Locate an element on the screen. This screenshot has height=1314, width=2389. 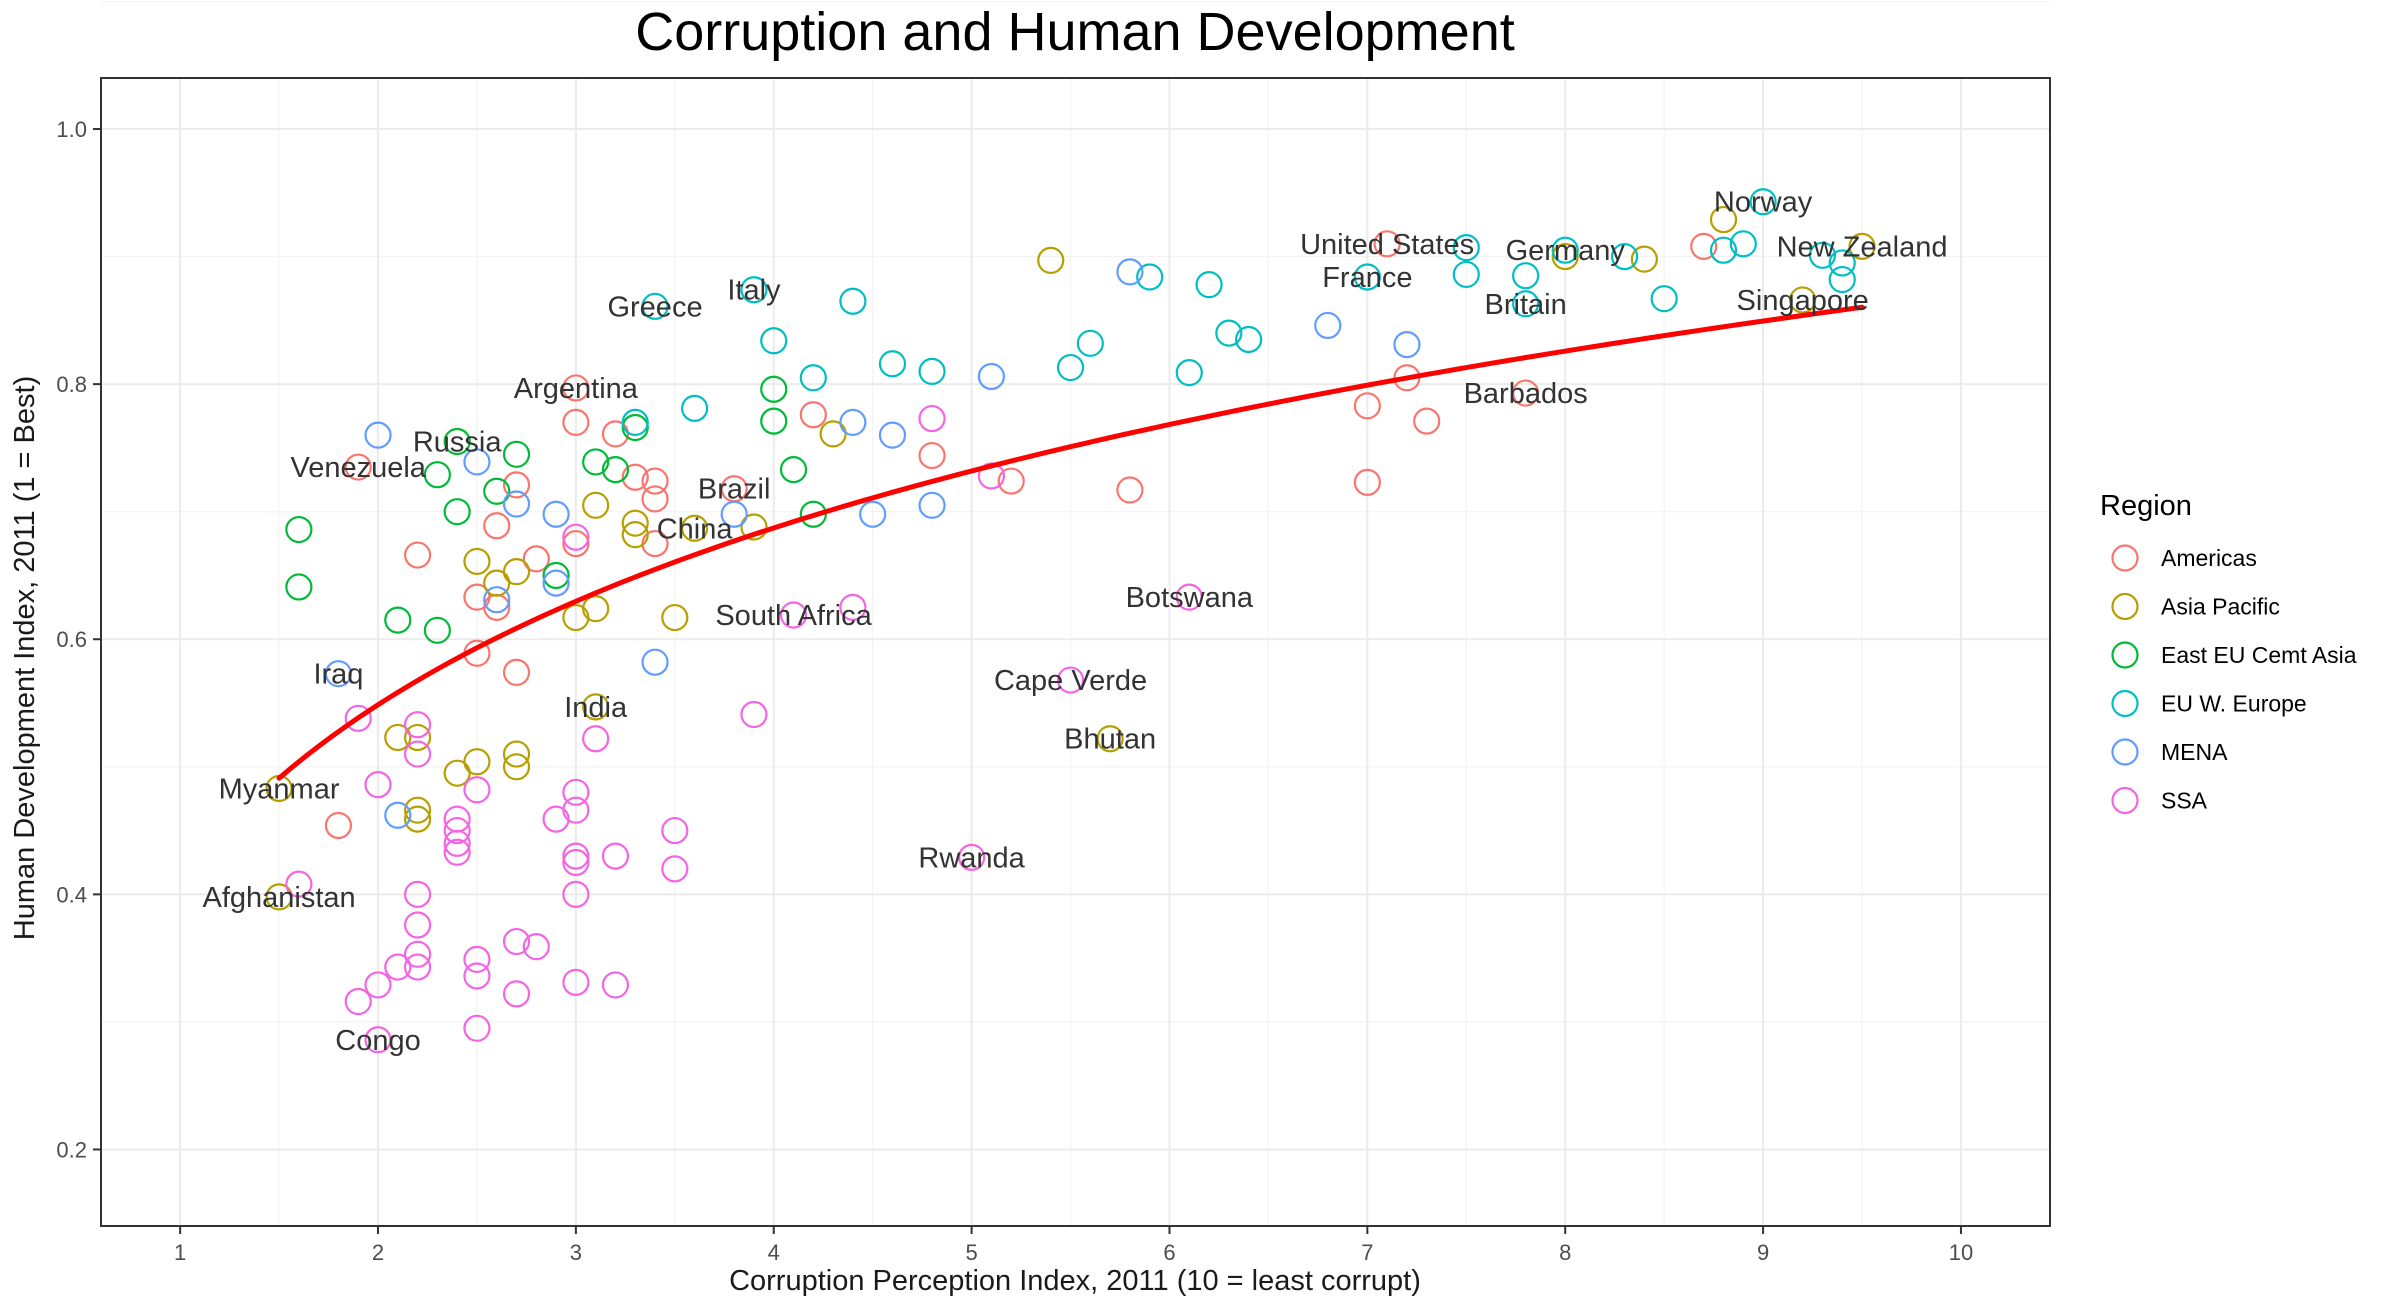
country-label: United States is located at coordinates (1387, 245).